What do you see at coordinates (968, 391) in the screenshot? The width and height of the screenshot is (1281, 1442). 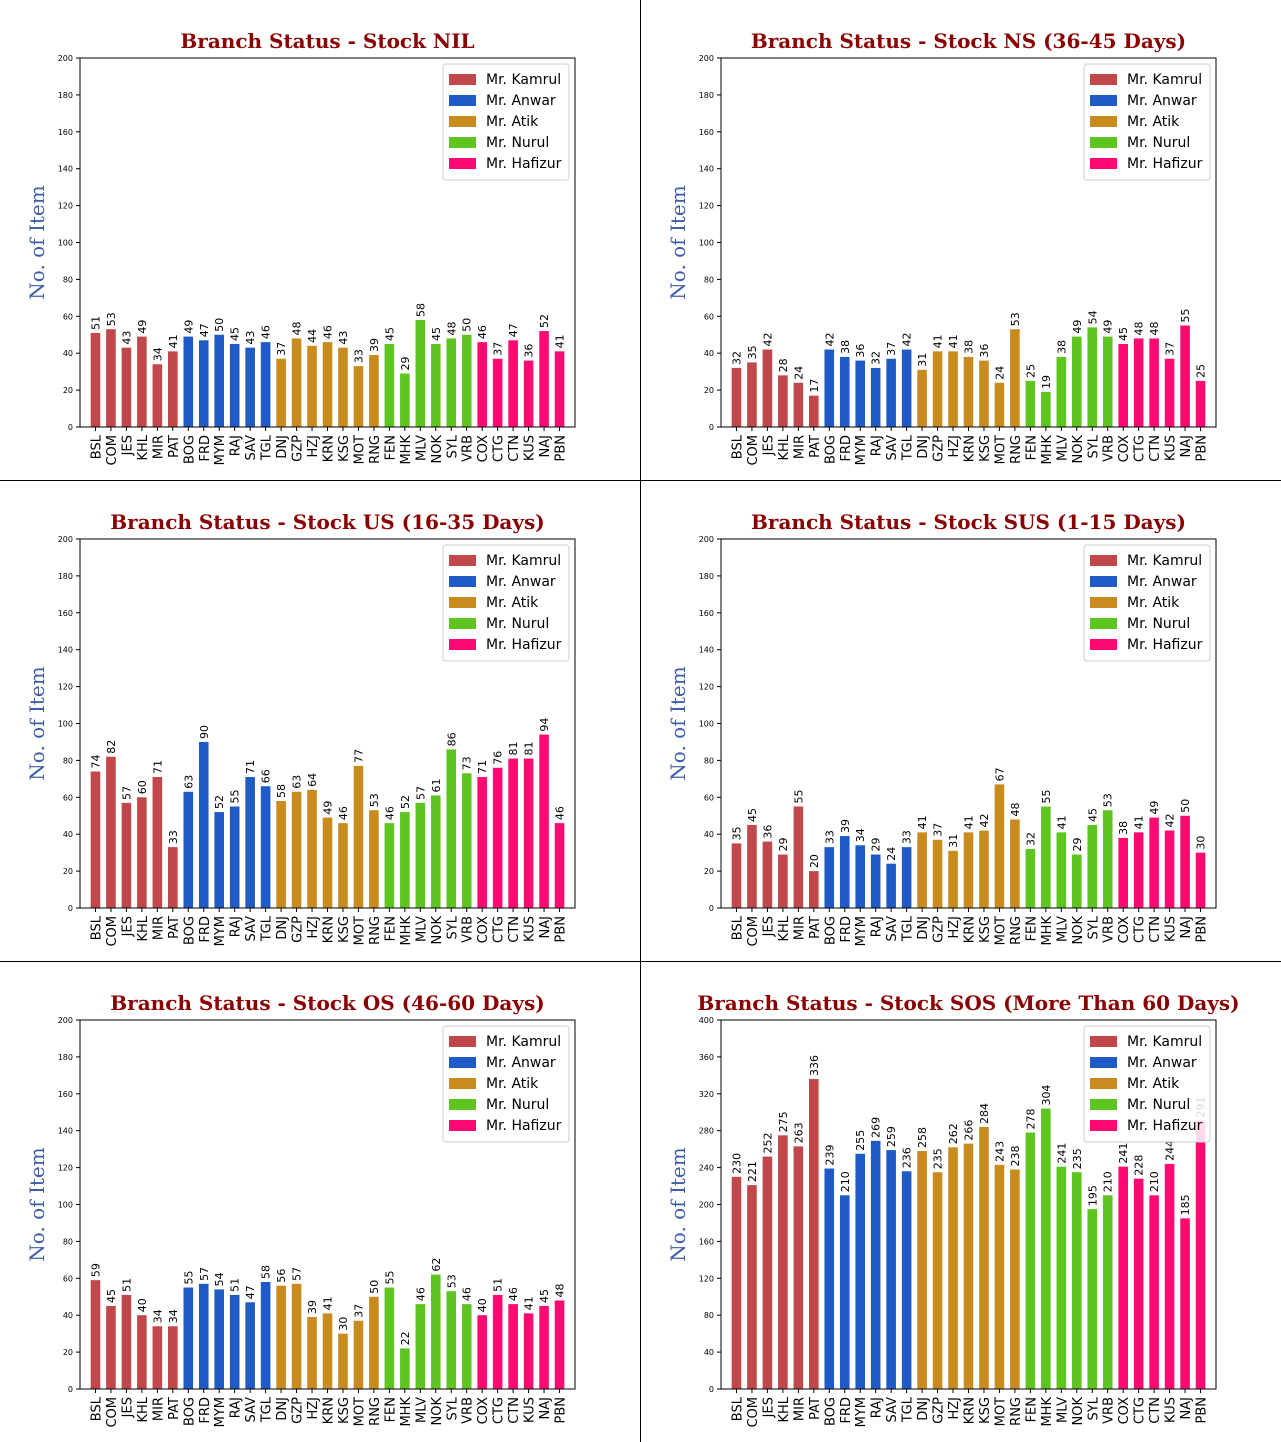 I see `bar-krn` at bounding box center [968, 391].